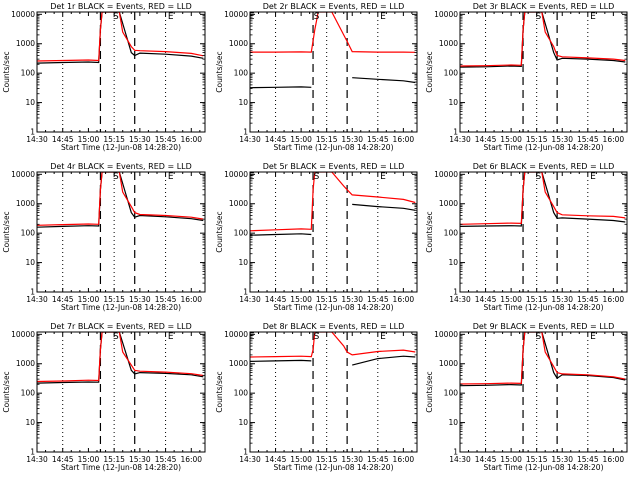 This screenshot has width=640, height=480. I want to click on chart-title: Det 8r BLACK = Events, RED = LLD, so click(334, 326).